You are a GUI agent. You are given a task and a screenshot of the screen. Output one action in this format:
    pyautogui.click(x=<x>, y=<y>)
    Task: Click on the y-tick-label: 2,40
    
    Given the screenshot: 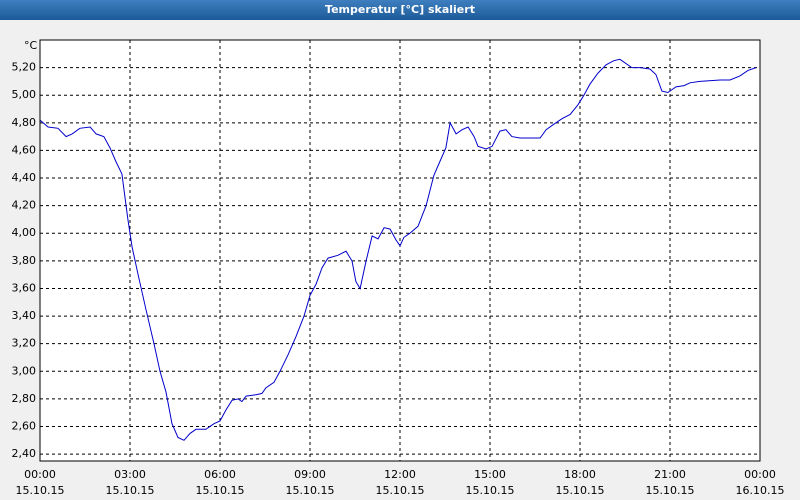 What is the action you would take?
    pyautogui.click(x=24, y=453)
    